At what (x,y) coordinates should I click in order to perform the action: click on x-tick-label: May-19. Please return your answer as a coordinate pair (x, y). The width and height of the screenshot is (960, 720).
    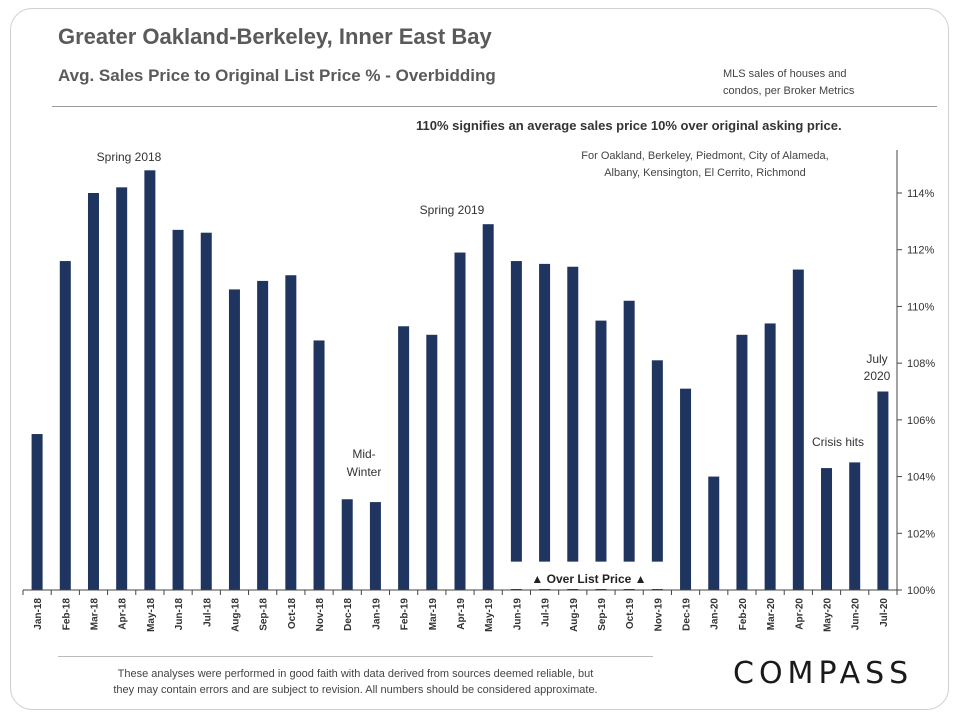
    Looking at the image, I should click on (489, 615).